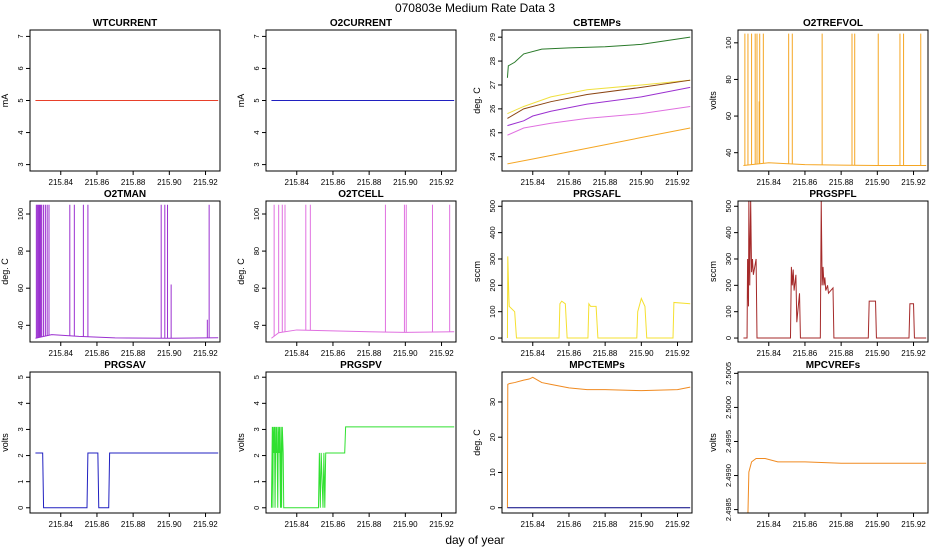  What do you see at coordinates (599, 120) in the screenshot?
I see `series-line-pink` at bounding box center [599, 120].